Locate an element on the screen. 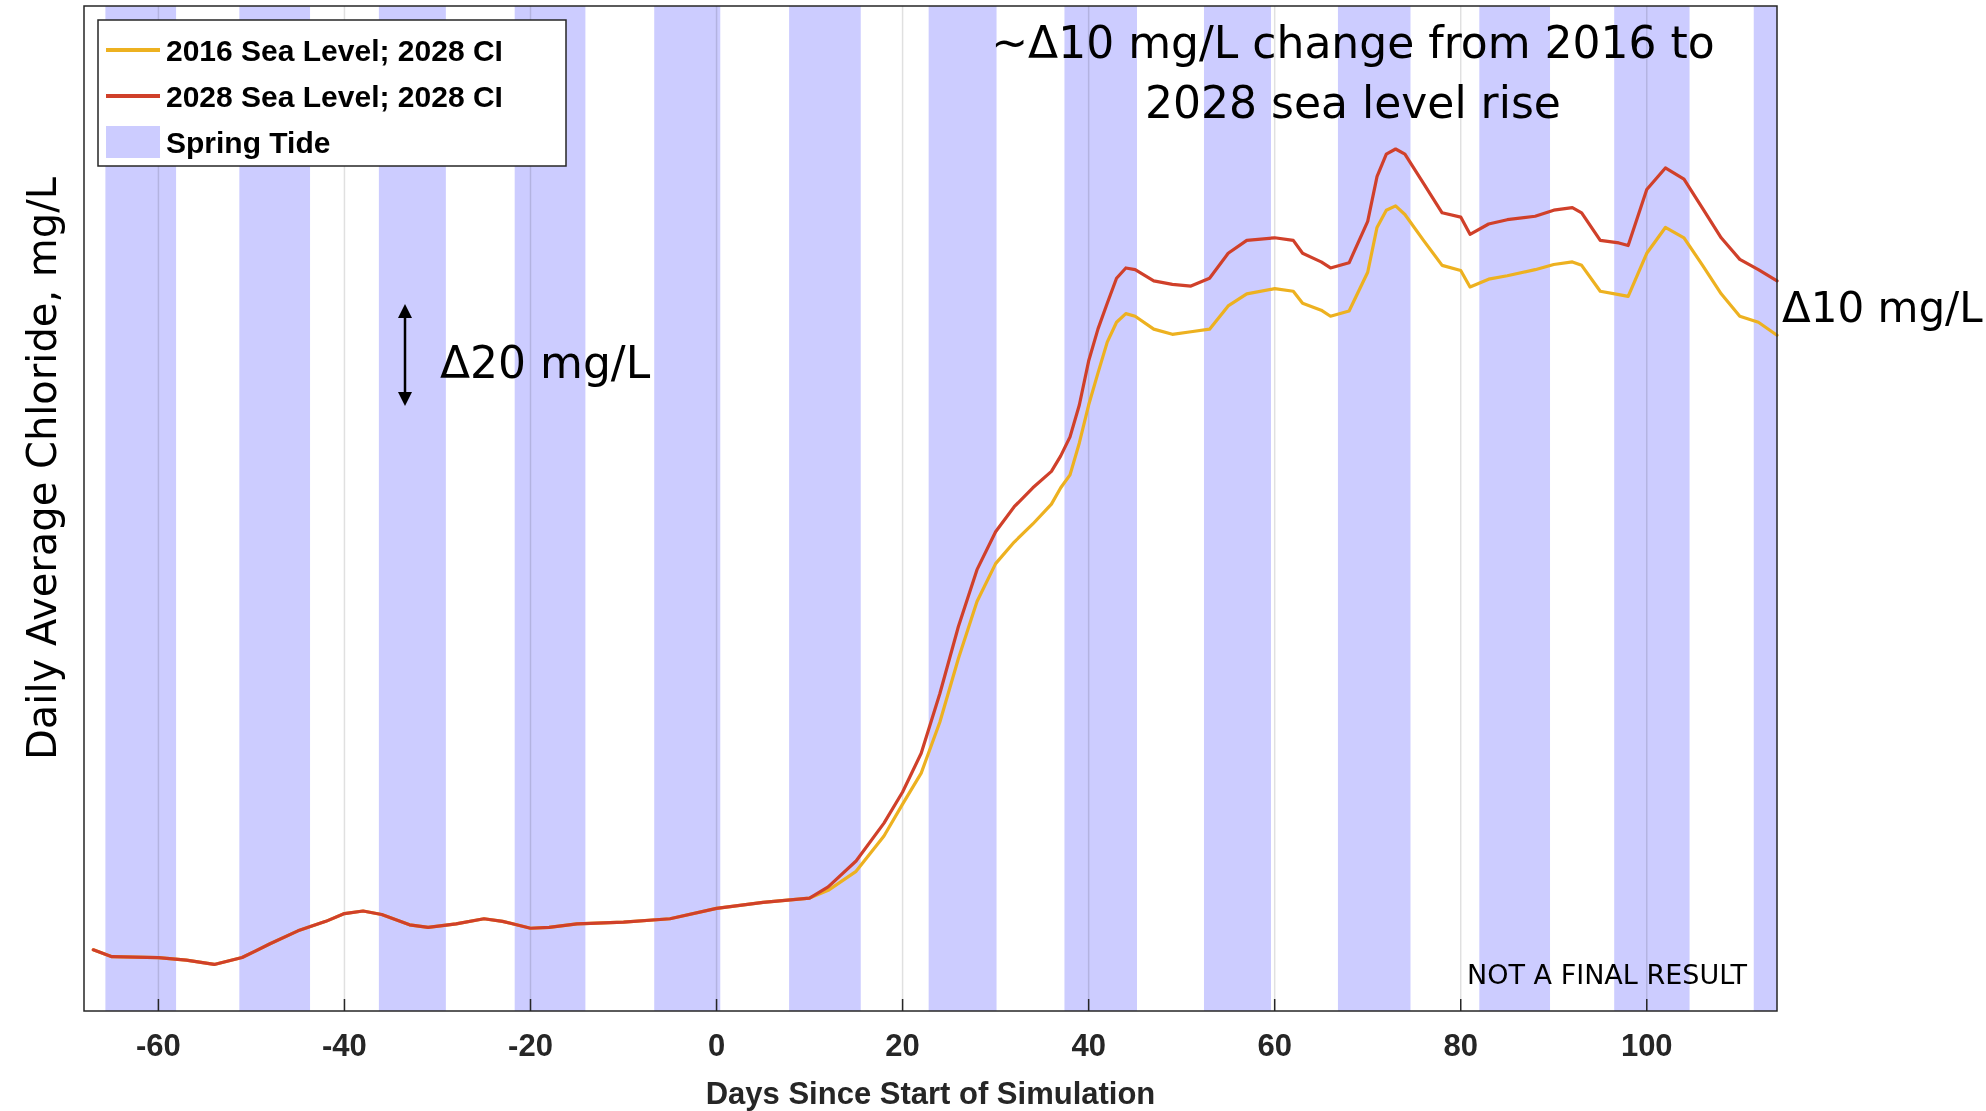  annotation: NOT A FINAL RESULT is located at coordinates (1607, 974).